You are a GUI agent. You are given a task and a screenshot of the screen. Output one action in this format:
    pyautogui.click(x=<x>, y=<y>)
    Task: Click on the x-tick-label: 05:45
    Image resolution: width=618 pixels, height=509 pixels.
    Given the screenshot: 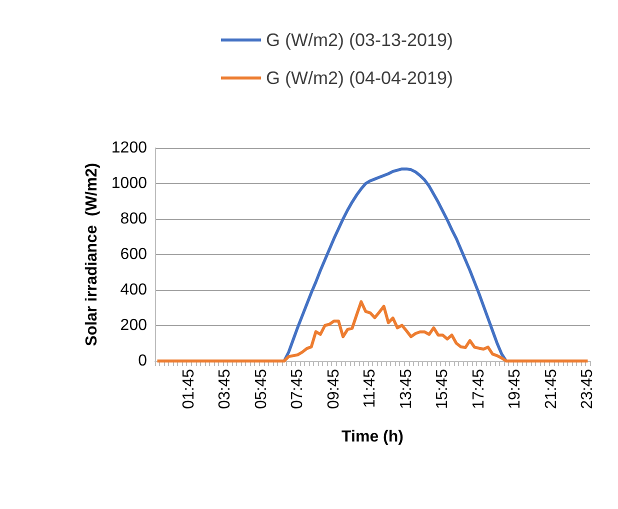 What is the action you would take?
    pyautogui.click(x=261, y=389)
    